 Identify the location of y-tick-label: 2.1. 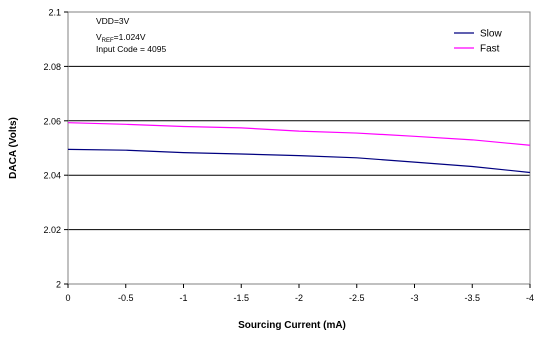
(54, 13).